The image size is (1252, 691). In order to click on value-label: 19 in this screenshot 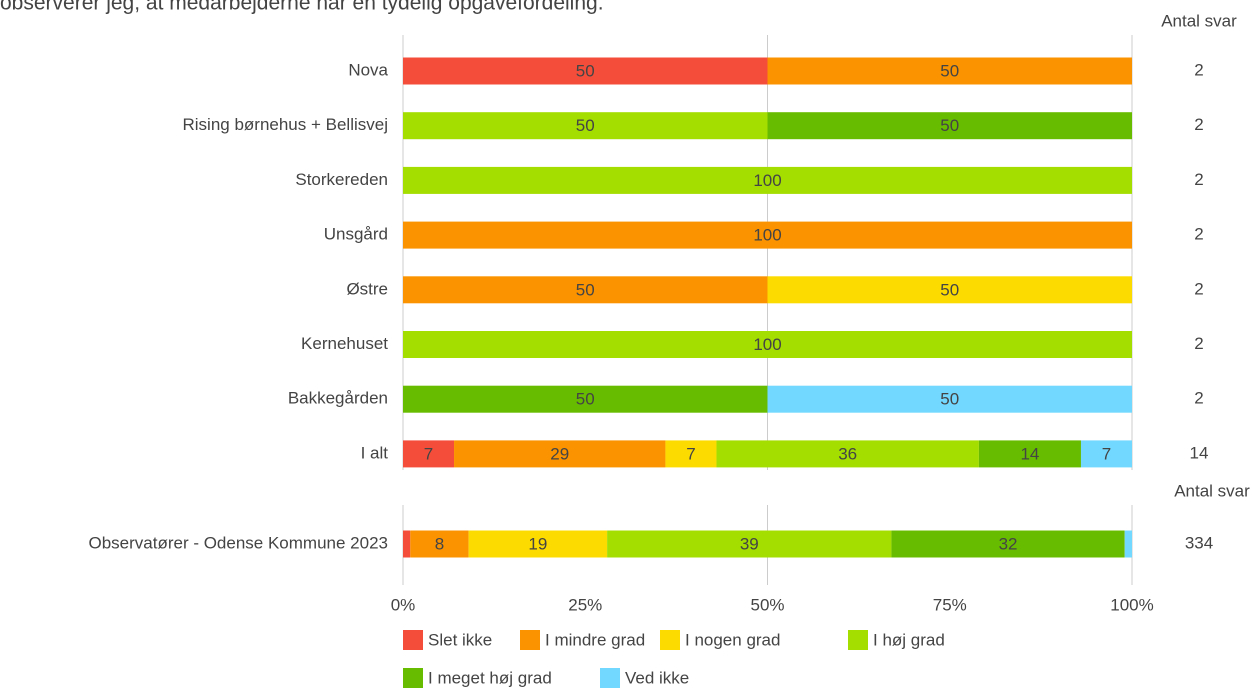, I will do `click(537, 543)`.